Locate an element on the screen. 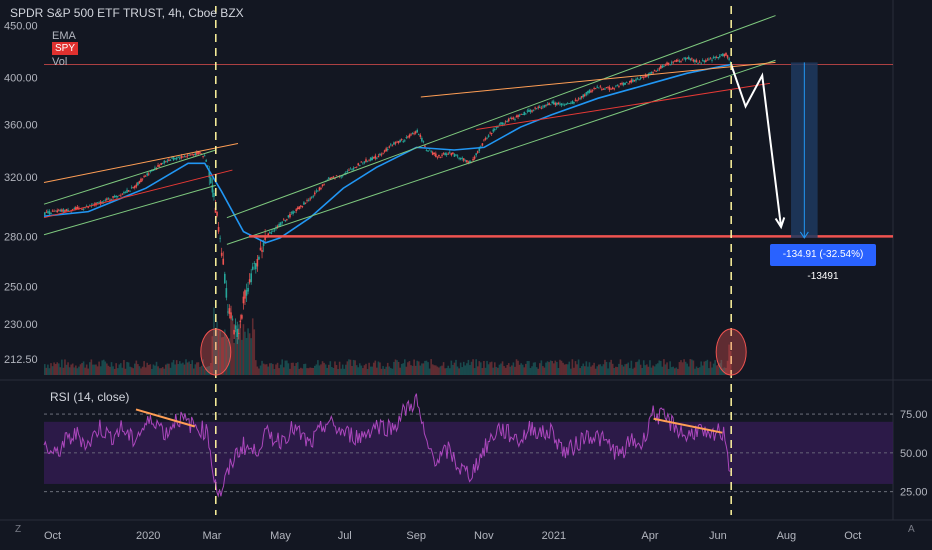 Image resolution: width=932 pixels, height=550 pixels. measure-arrow-head is located at coordinates (804, 235).